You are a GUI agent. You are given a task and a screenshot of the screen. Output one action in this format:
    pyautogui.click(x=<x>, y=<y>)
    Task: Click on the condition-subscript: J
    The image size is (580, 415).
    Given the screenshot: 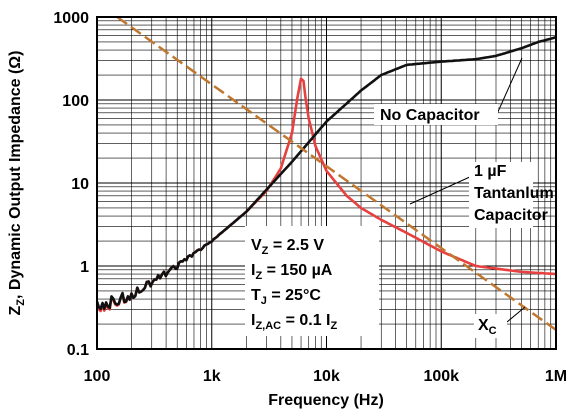 What is the action you would take?
    pyautogui.click(x=264, y=301)
    